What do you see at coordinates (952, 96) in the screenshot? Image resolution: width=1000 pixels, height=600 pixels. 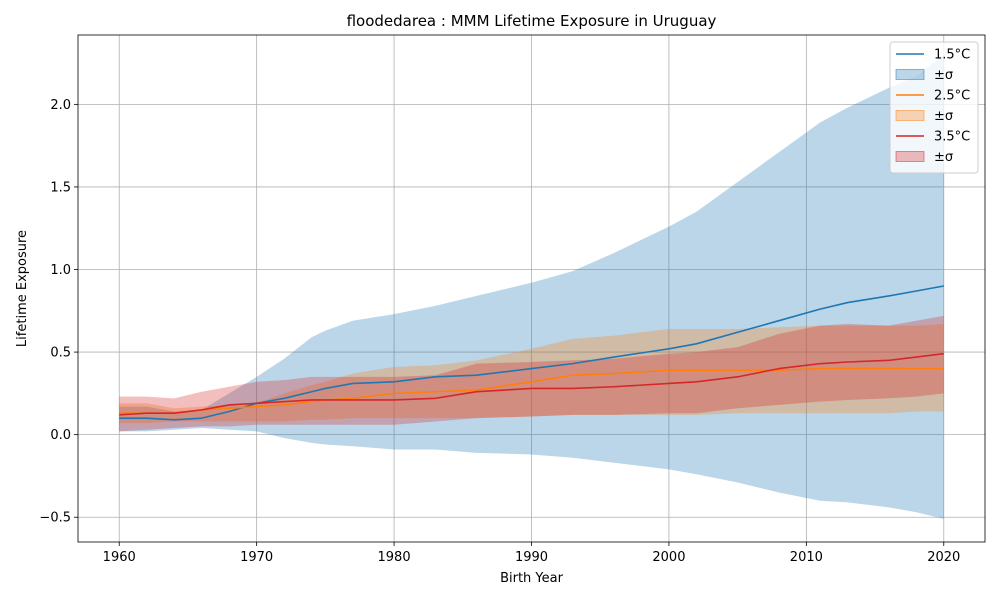 I see `legend-series-label: 2.5°C` at bounding box center [952, 96].